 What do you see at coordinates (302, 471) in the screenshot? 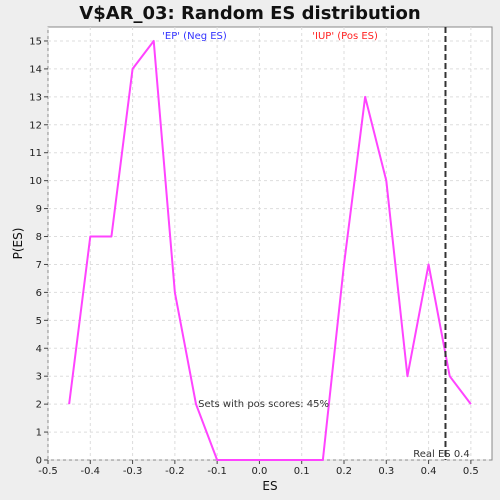
I see `x-tick-label: 0.1` at bounding box center [302, 471].